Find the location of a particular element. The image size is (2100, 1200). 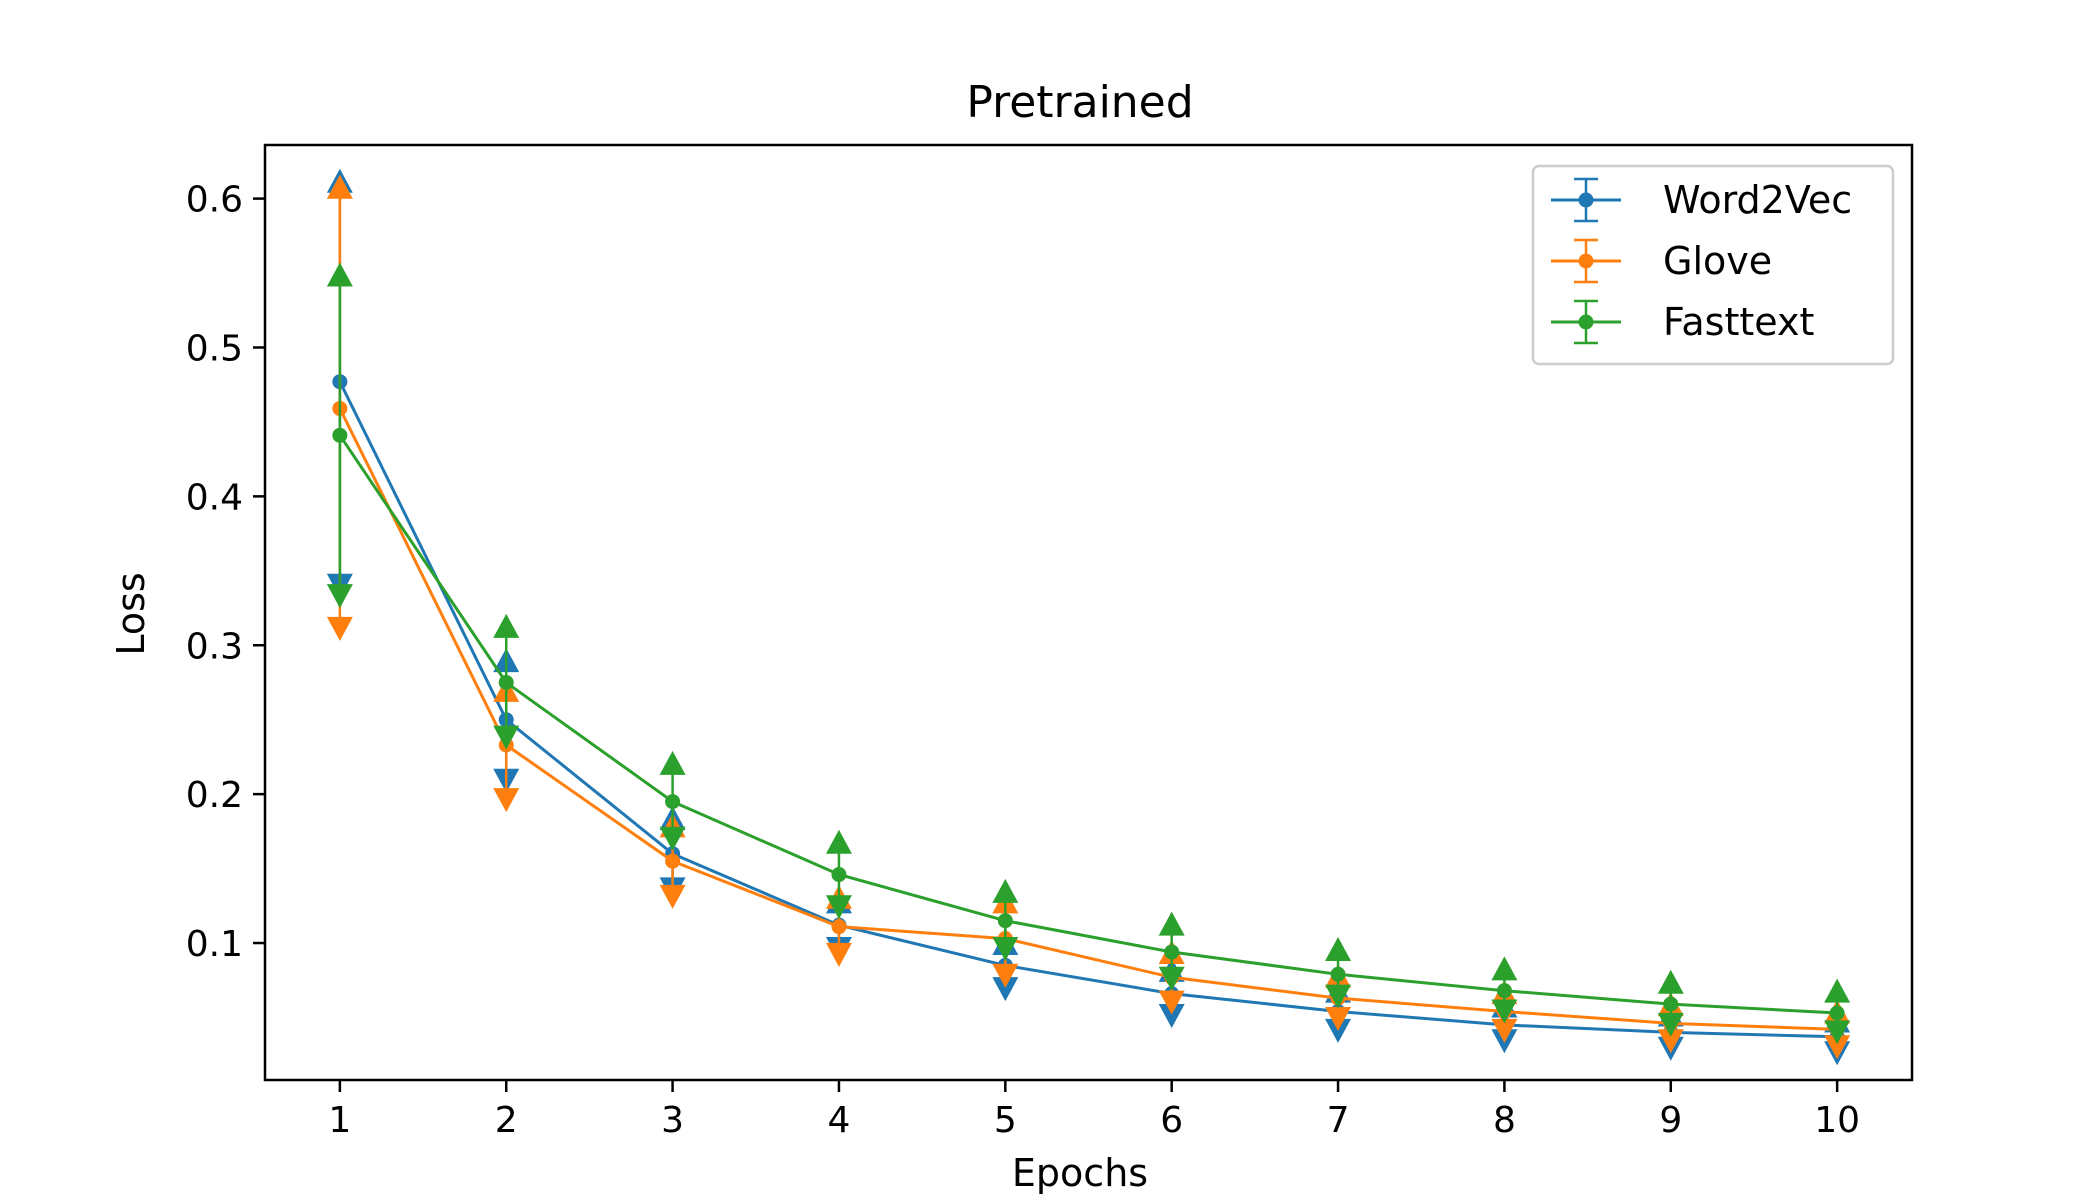

legend-label: Word2Vec is located at coordinates (1757, 200).